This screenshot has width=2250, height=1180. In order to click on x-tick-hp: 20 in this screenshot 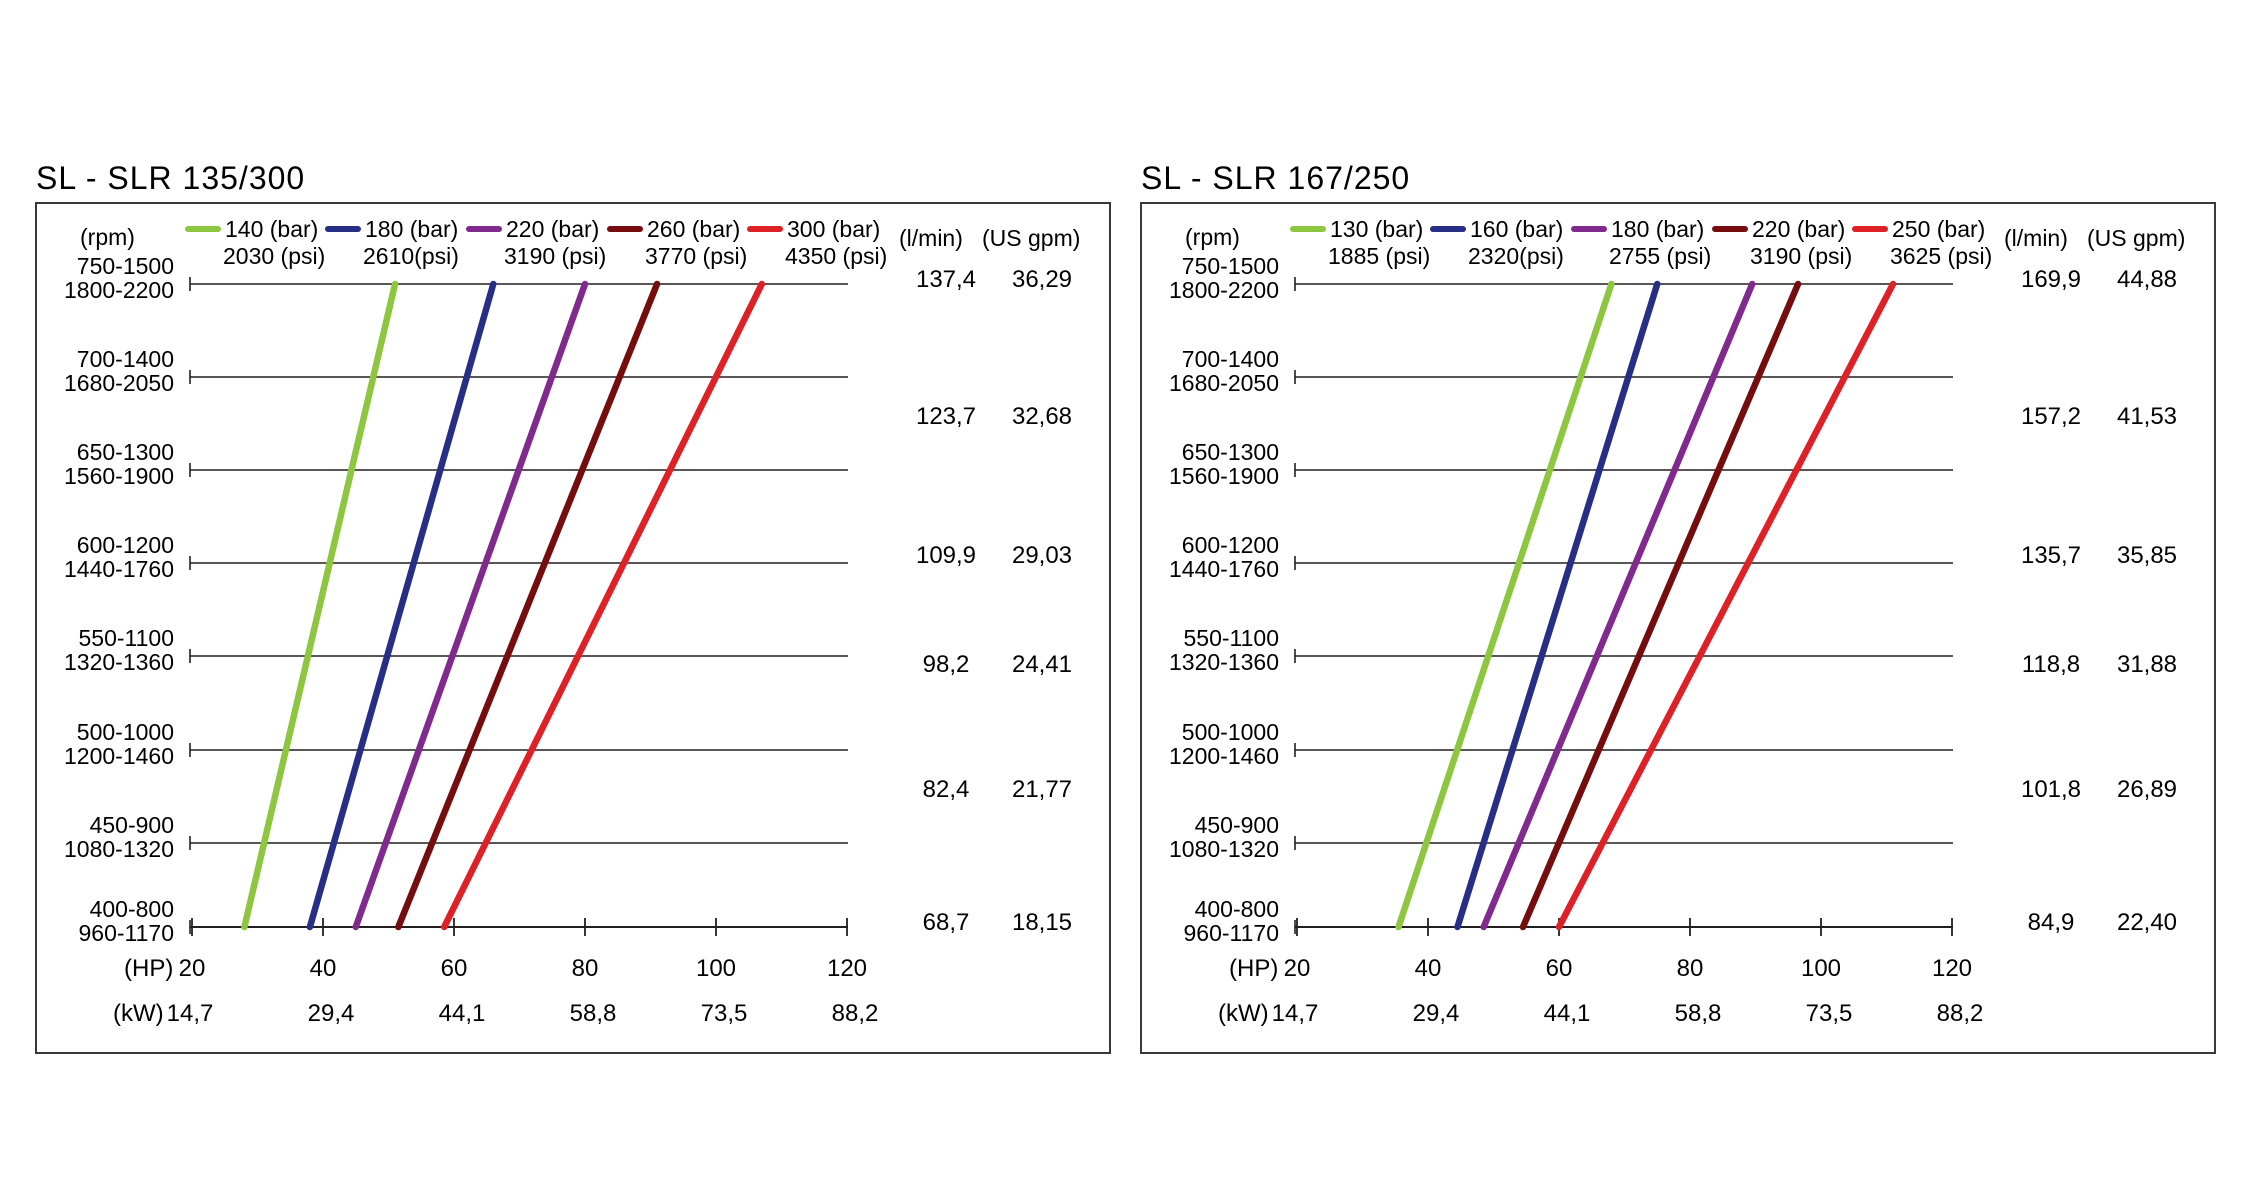, I will do `click(1297, 968)`.